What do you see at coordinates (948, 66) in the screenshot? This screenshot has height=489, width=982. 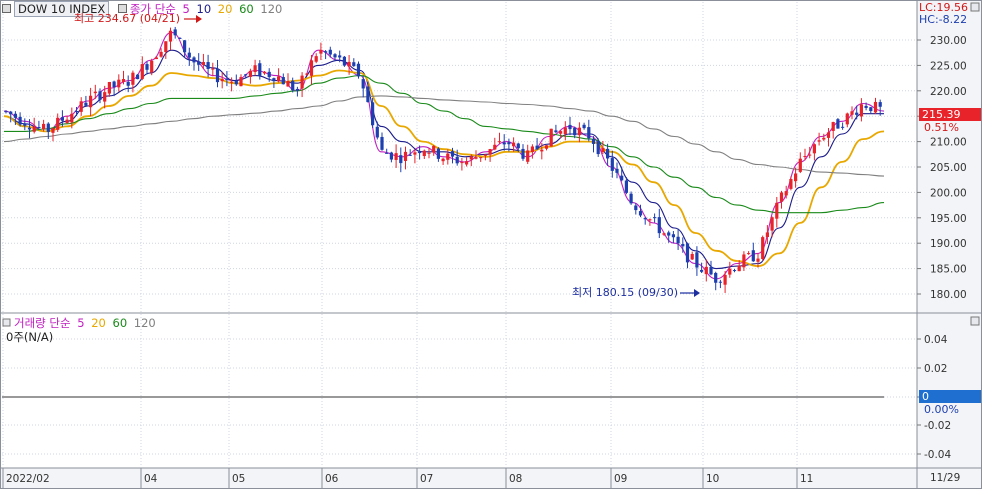 I see `y-tick-label: 225.00` at bounding box center [948, 66].